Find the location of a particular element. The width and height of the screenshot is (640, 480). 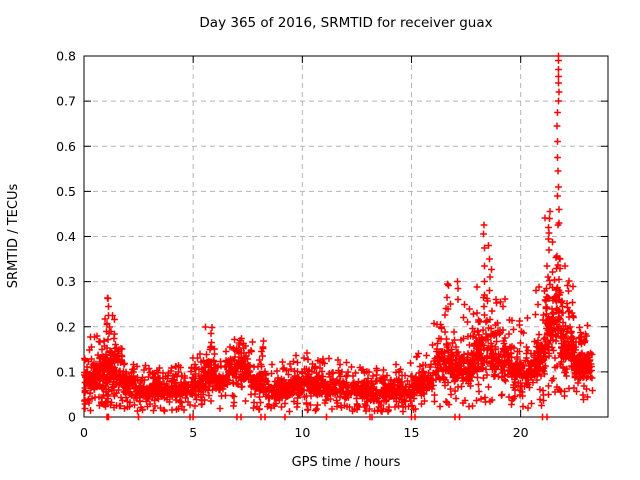

y-tick-label: 0.5 is located at coordinates (66, 191).